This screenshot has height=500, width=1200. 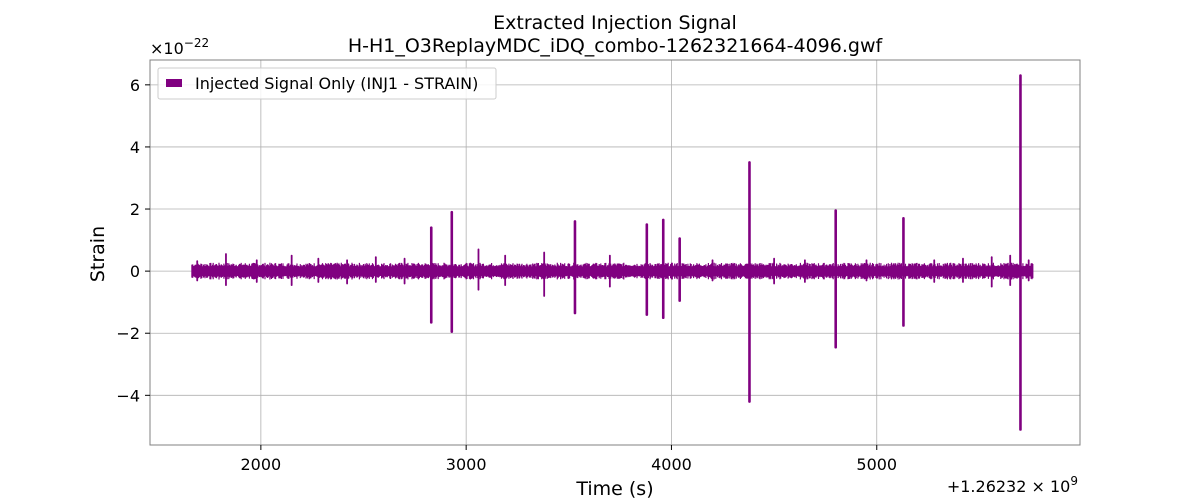 I want to click on signal-noise, so click(x=612, y=271).